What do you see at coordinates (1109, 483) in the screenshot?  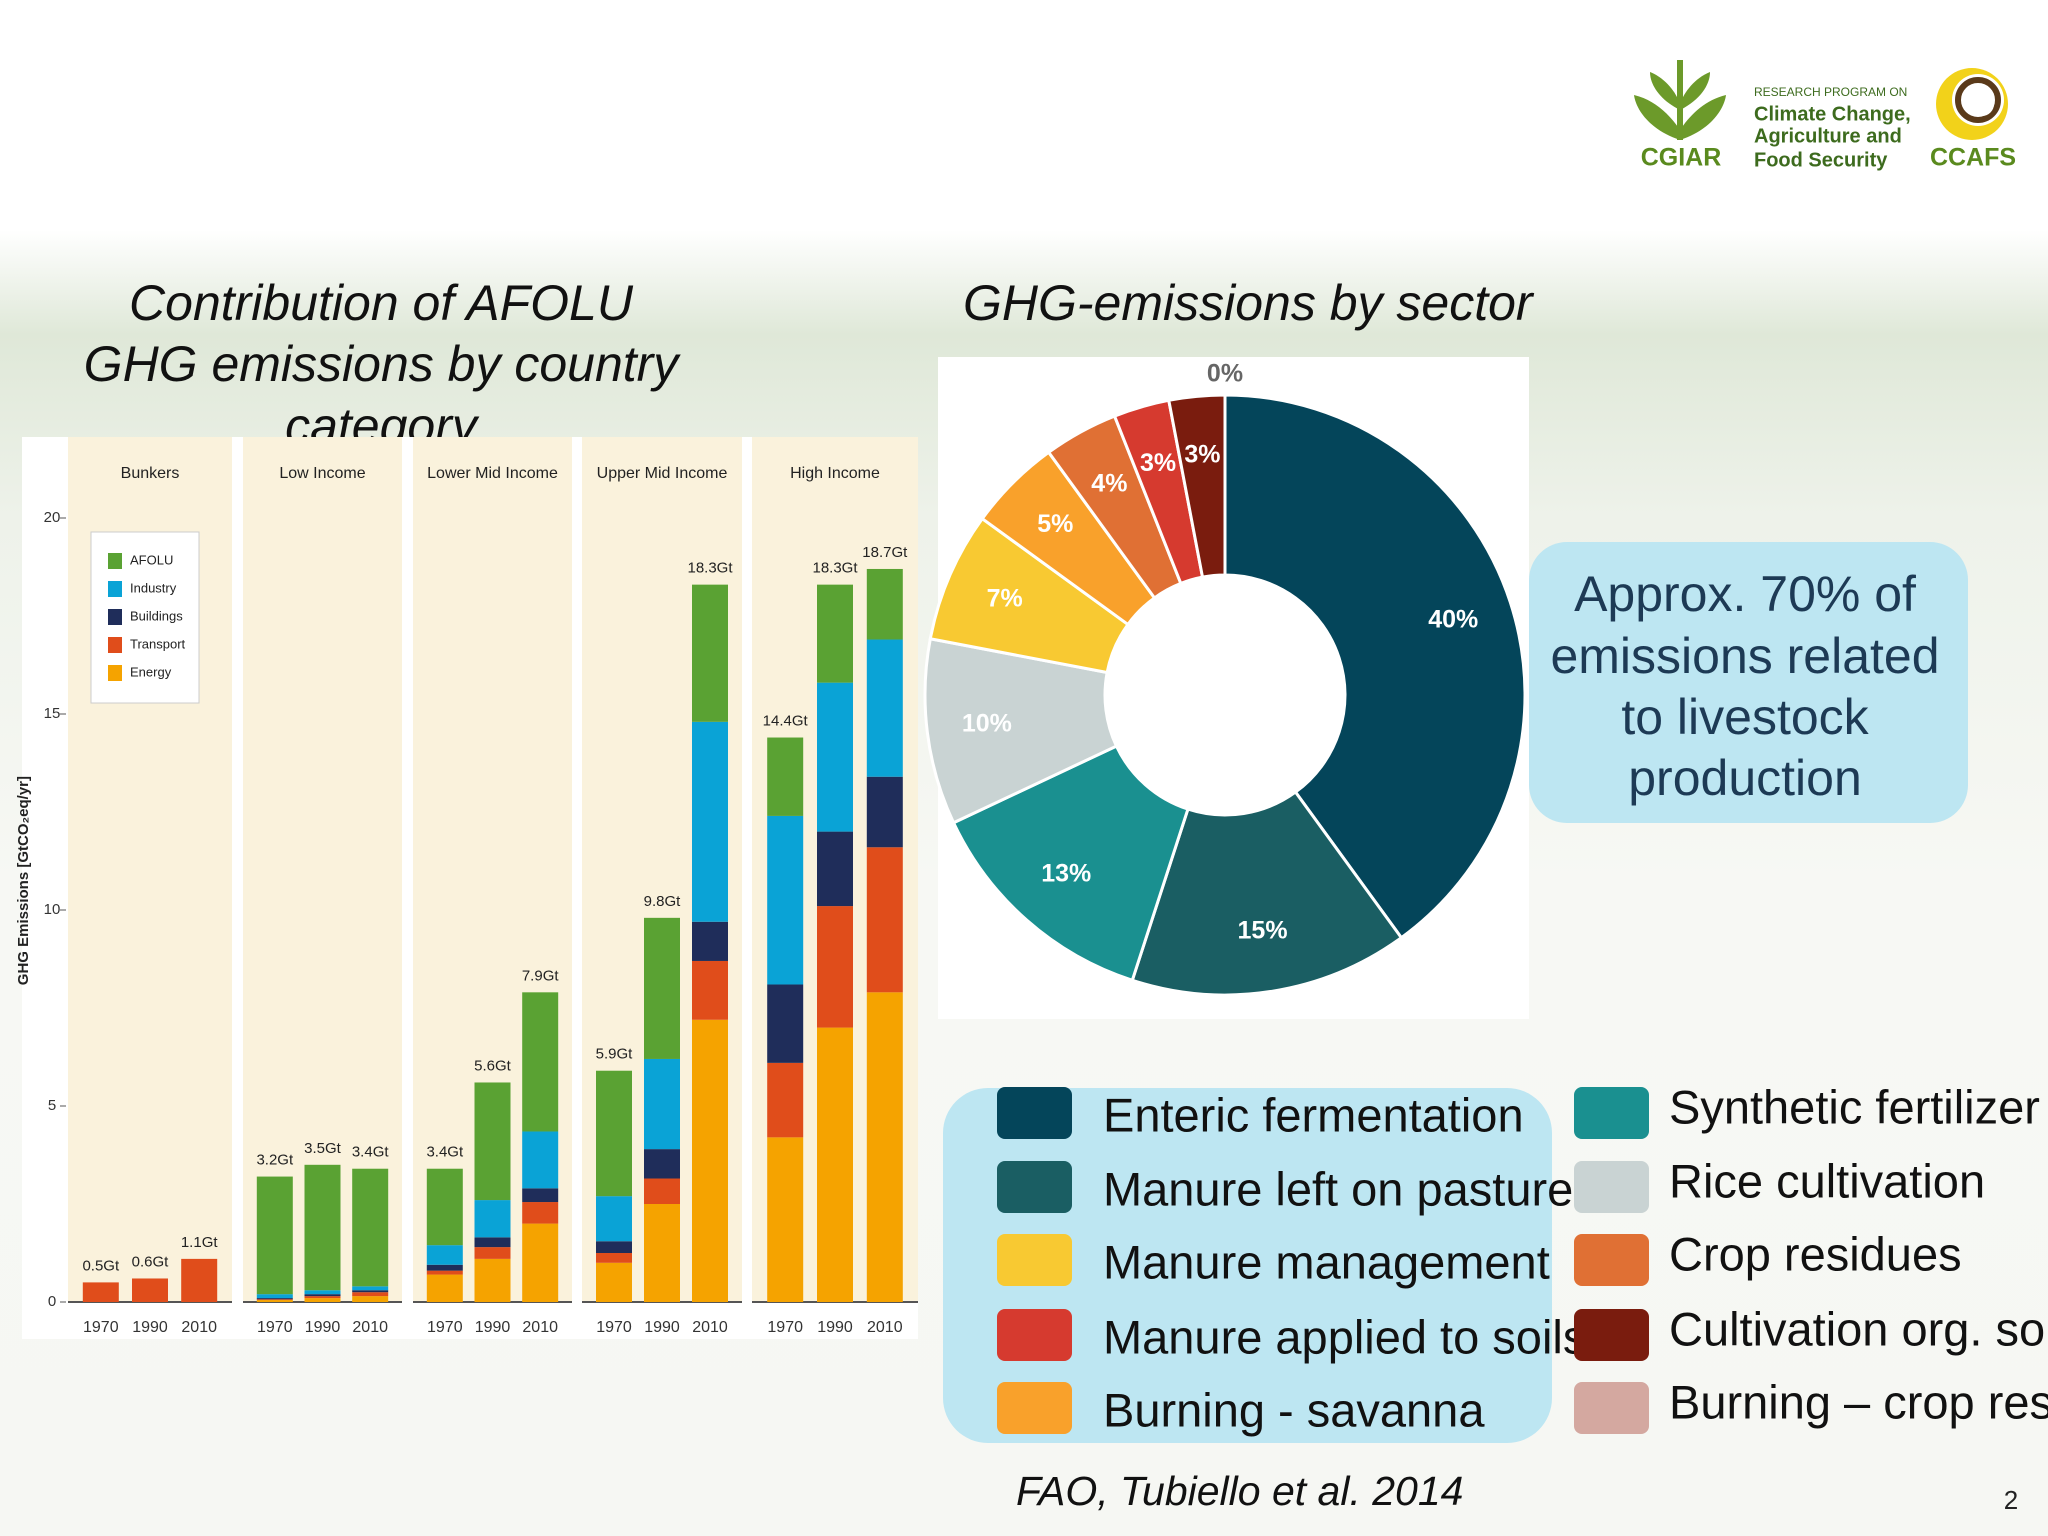 I see `slice-label: 4%` at bounding box center [1109, 483].